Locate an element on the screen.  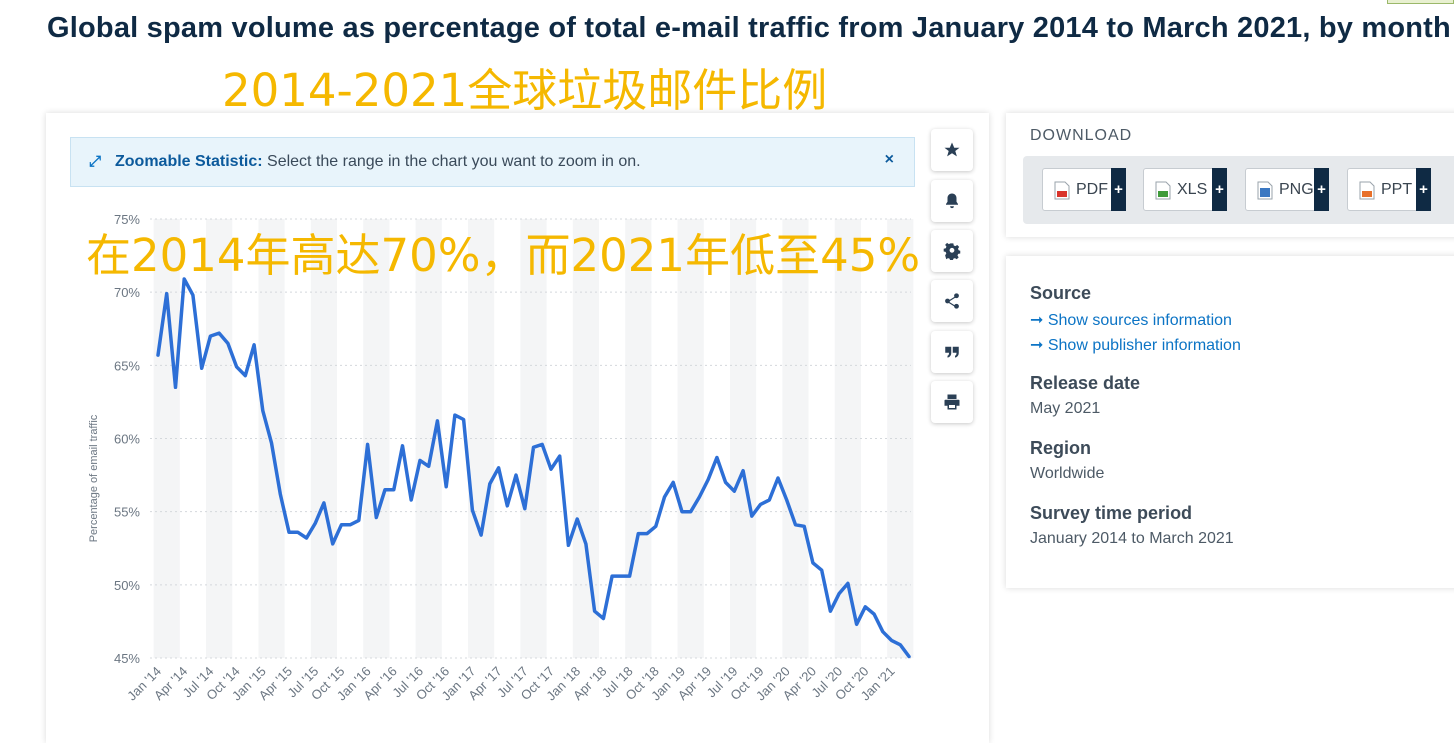
y-tick-label: 45% is located at coordinates (127, 658).